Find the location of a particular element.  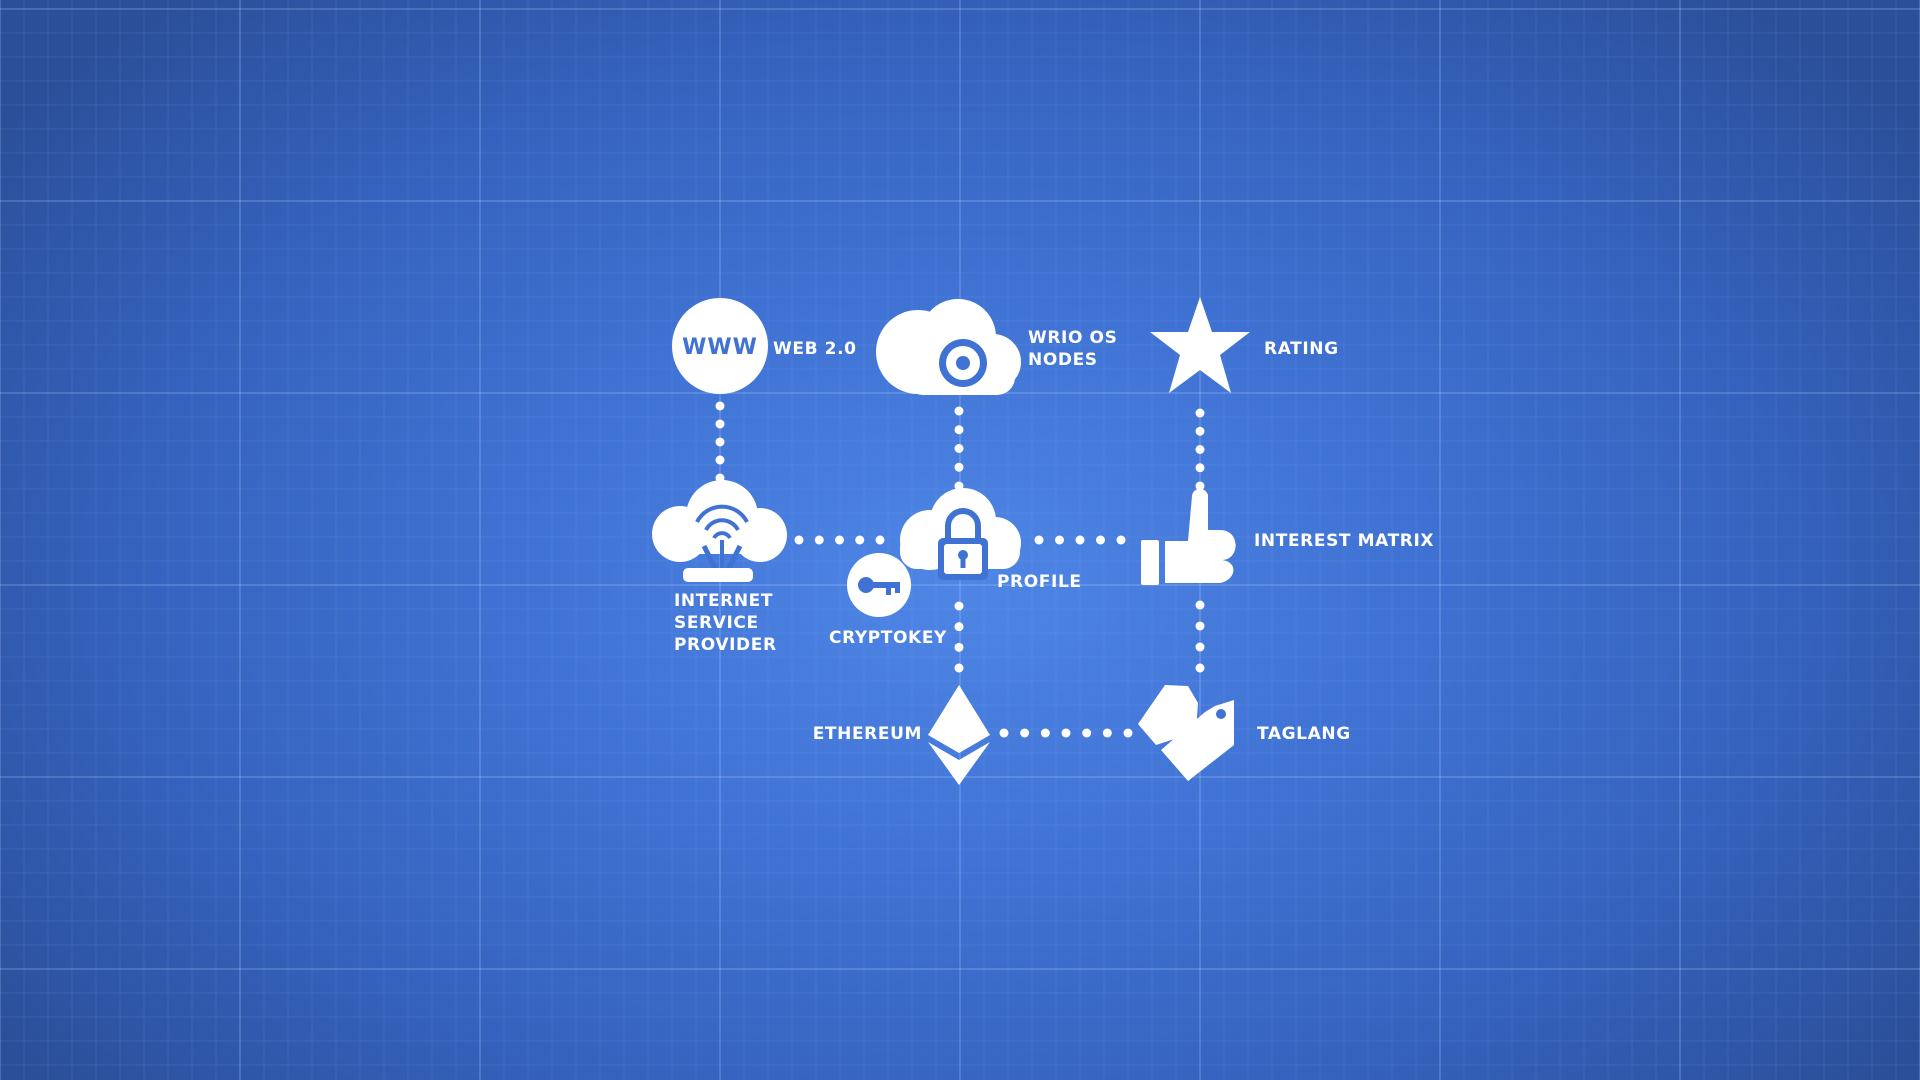

ethereum-icon is located at coordinates (959, 735).